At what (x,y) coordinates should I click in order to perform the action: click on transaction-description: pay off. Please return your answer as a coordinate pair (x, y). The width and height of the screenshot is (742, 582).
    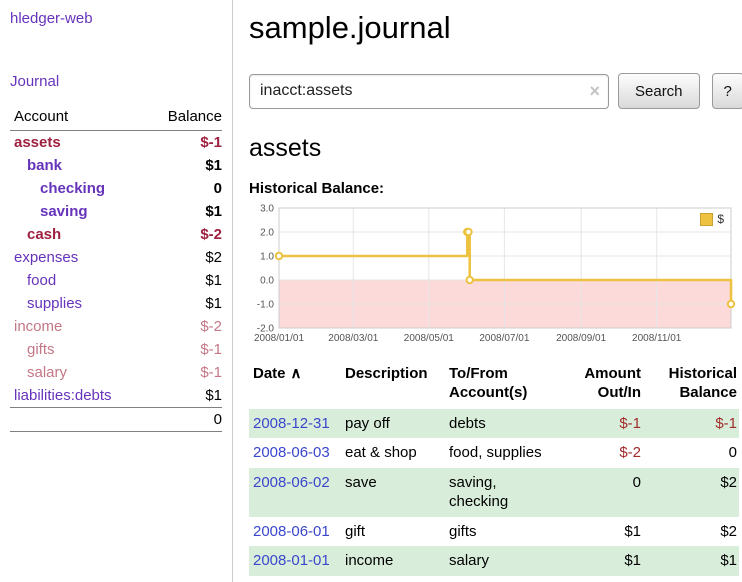
    Looking at the image, I should click on (367, 423).